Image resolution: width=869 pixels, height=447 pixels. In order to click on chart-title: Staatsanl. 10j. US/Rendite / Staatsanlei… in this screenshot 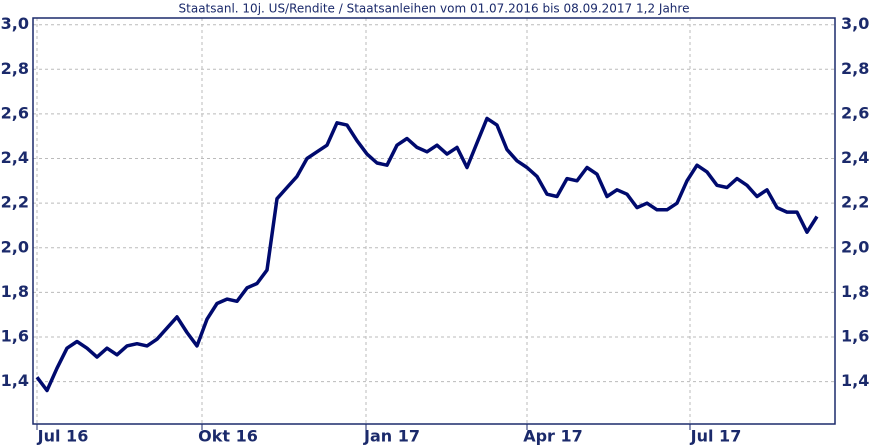, I will do `click(434, 9)`.